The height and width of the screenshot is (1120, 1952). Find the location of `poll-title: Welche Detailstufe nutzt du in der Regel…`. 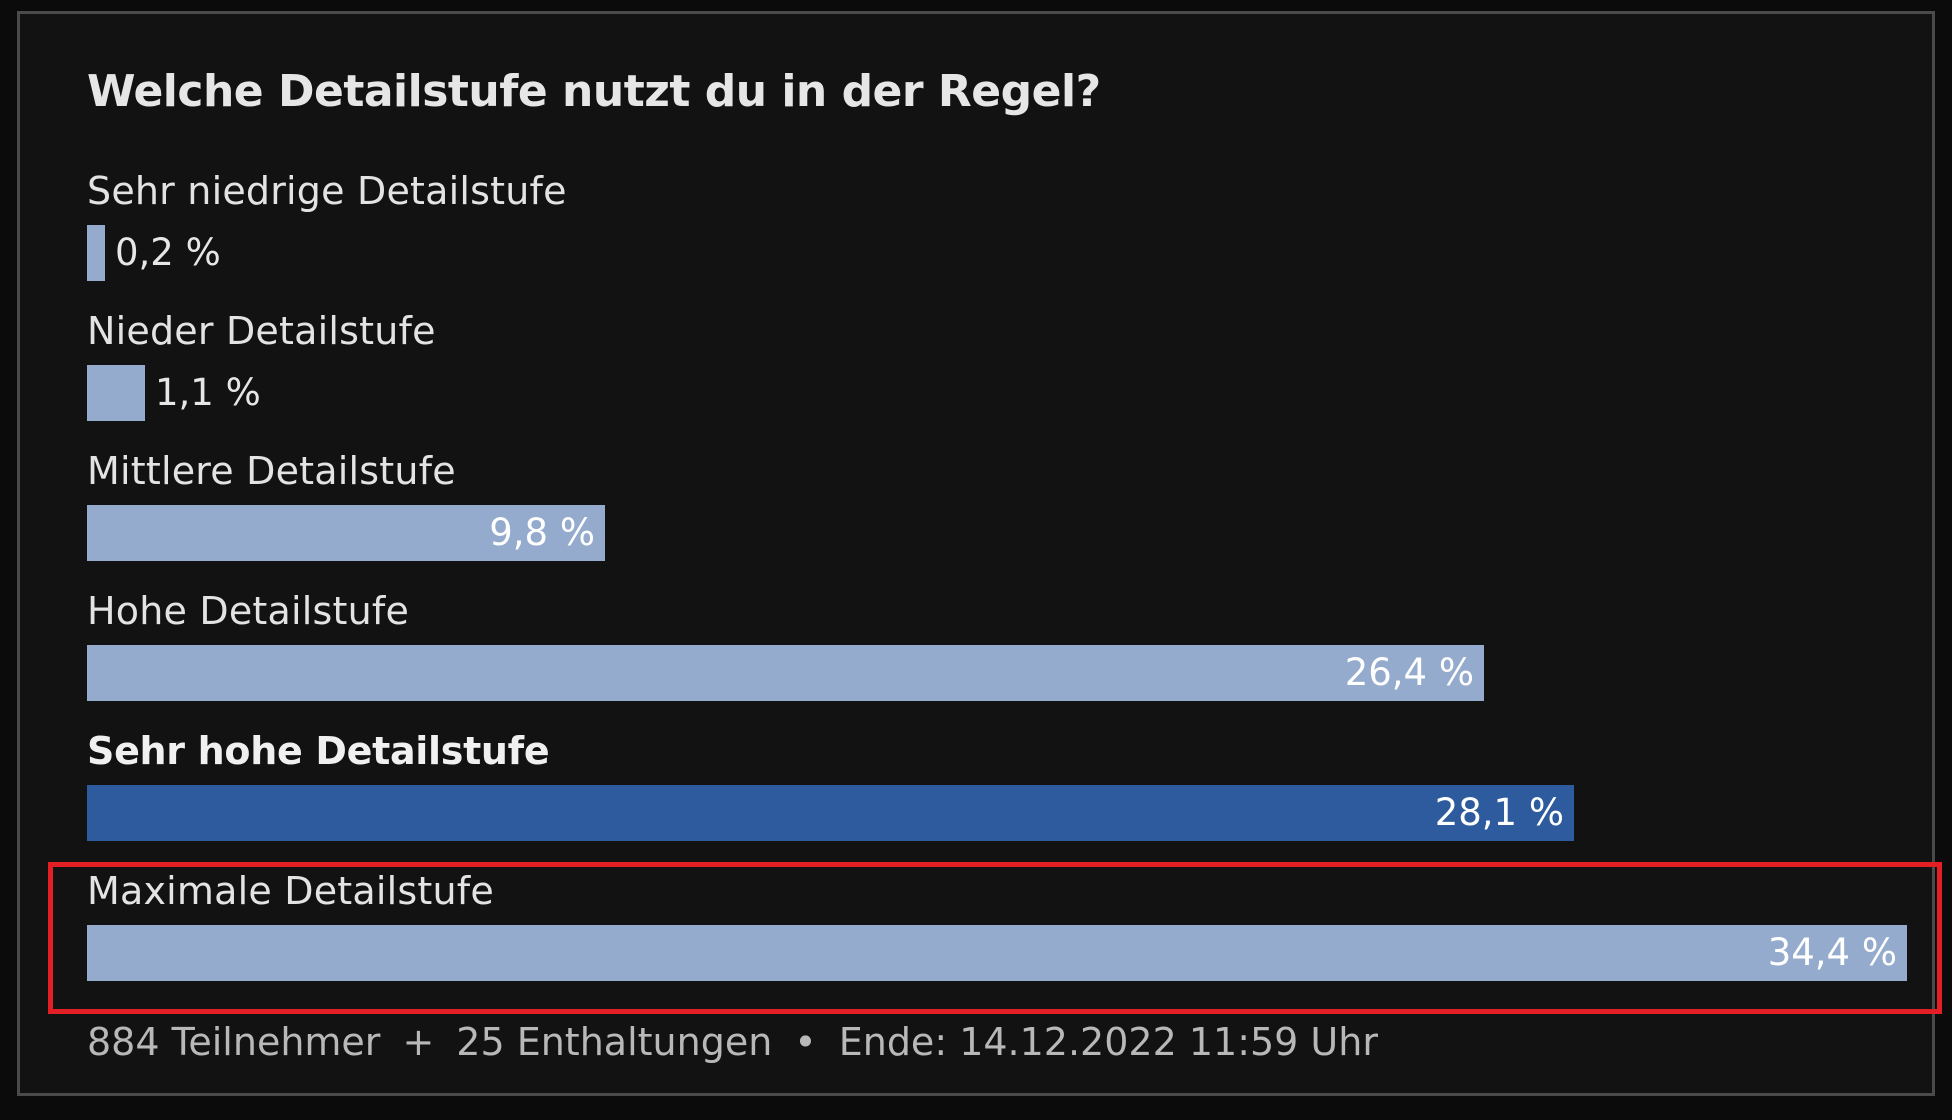

poll-title: Welche Detailstufe nutzt du in der Regel… is located at coordinates (594, 91).